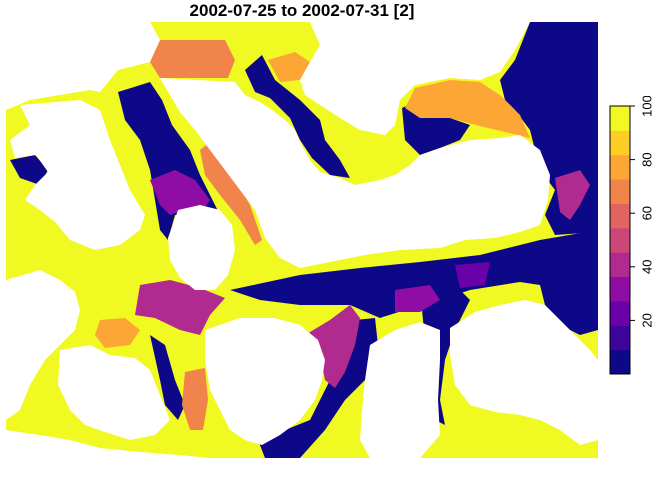 This screenshot has width=672, height=480. I want to click on land-southwest-islands, so click(114, 392).